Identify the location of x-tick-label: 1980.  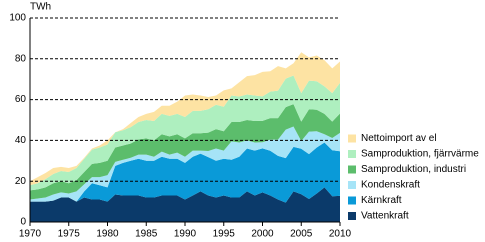
(107, 234).